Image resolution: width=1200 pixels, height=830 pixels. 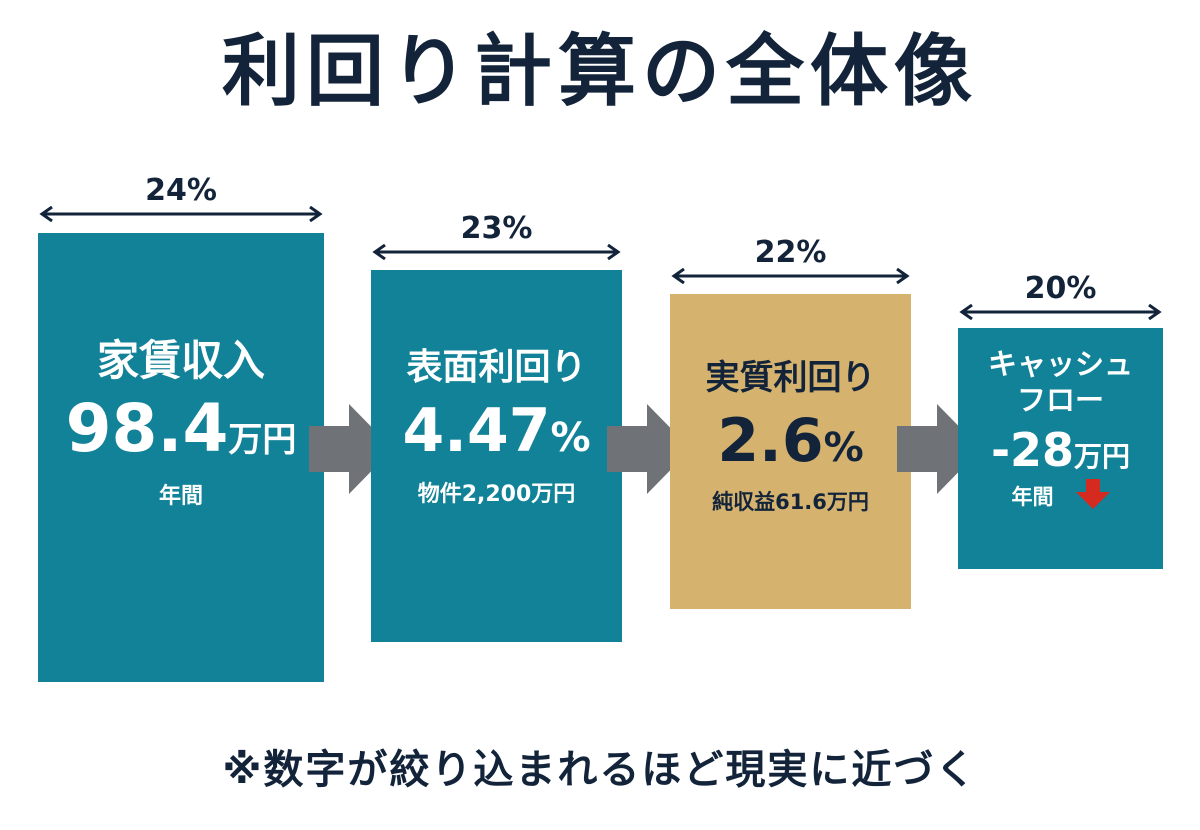 I want to click on stage-value: -28万円, so click(x=1060, y=449).